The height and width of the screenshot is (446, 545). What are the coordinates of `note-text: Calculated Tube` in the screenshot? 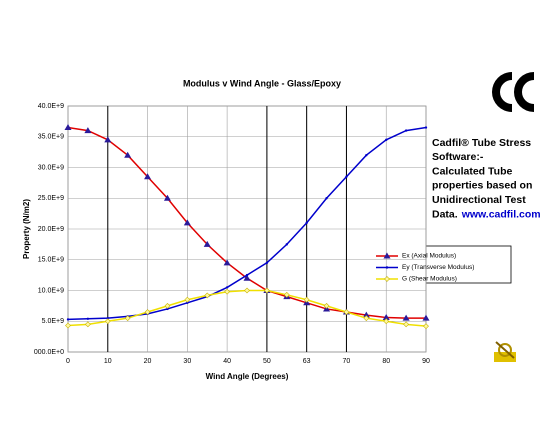 It's located at (472, 171).